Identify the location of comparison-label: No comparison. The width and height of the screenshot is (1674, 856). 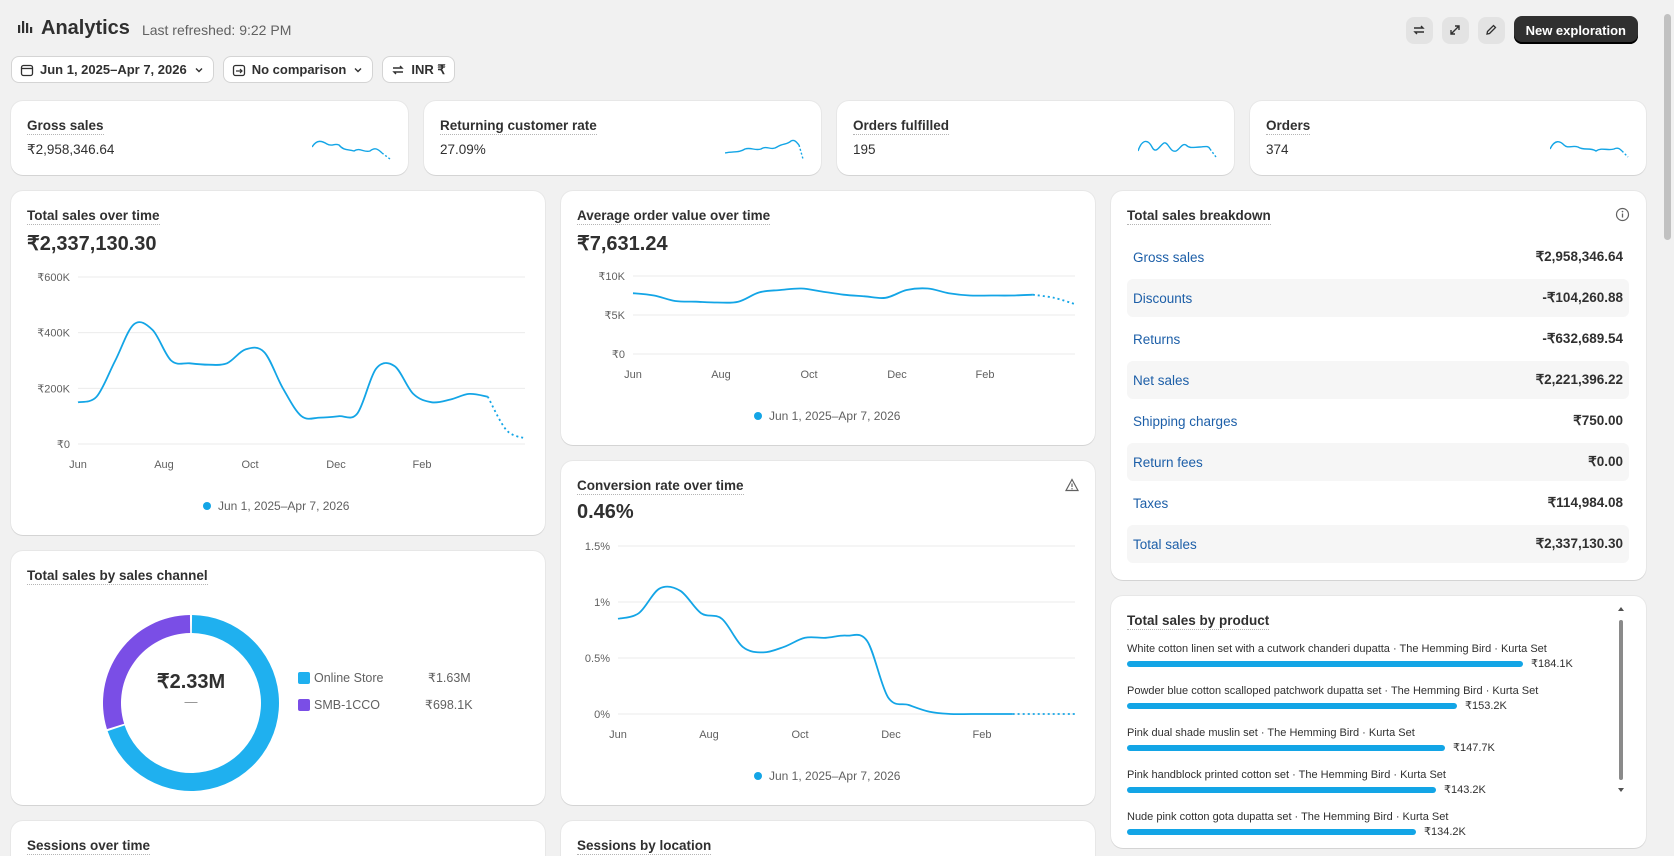
(299, 69).